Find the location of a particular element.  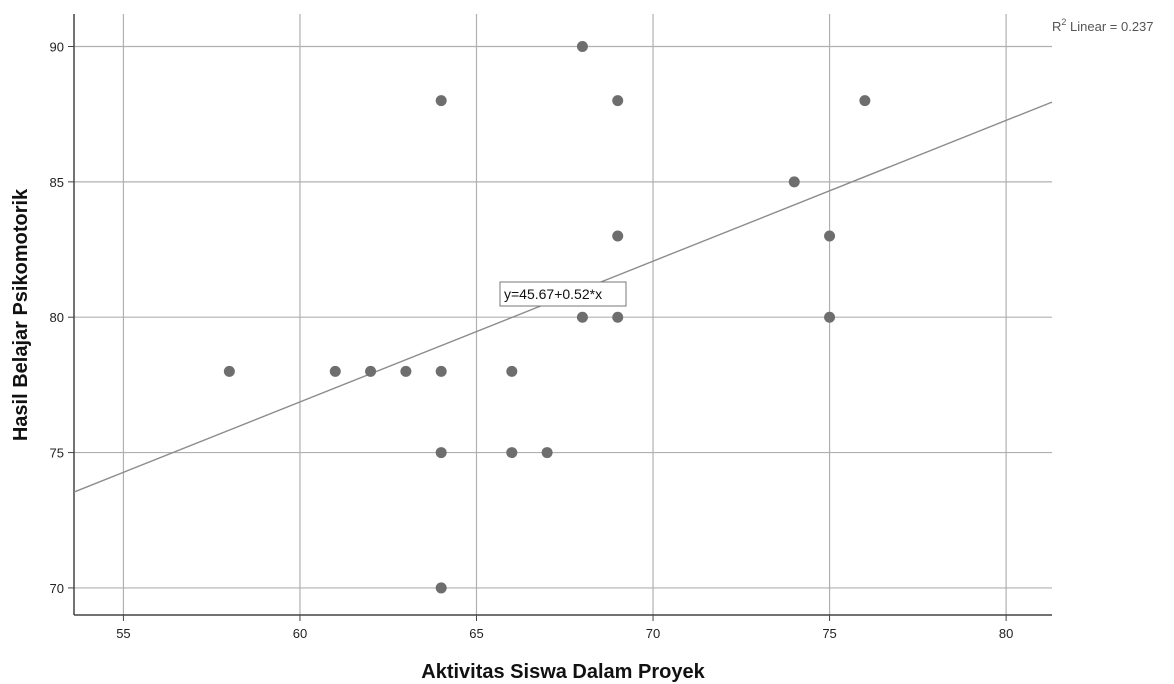

y-axis-title: Hasil Belajar Psikomotorik is located at coordinates (21, 314).